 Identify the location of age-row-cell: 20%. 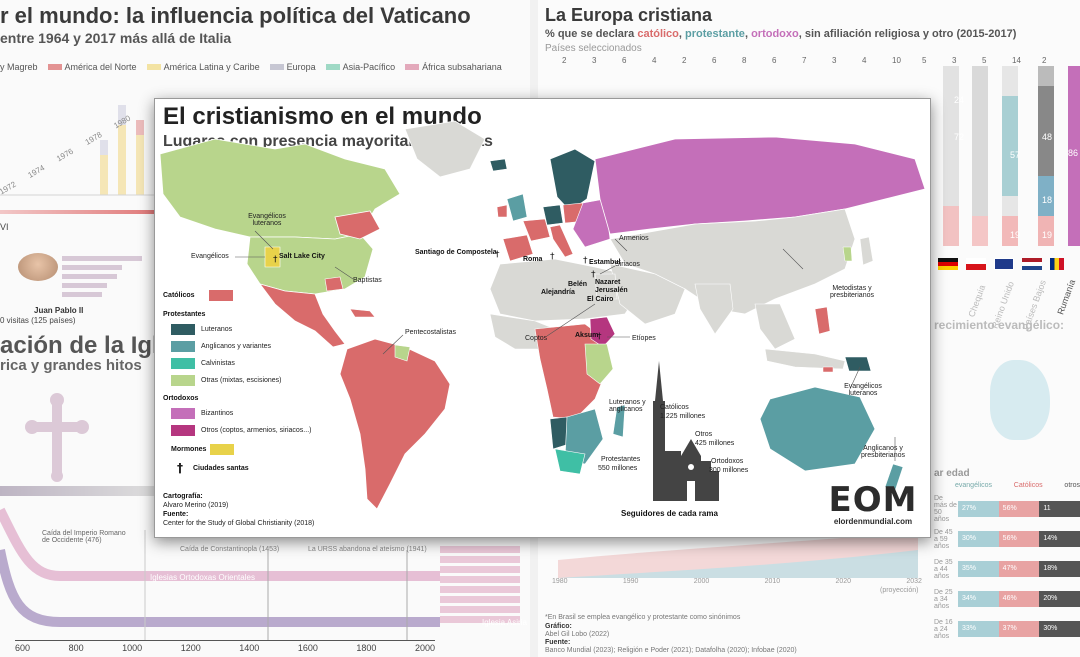
(1059, 599).